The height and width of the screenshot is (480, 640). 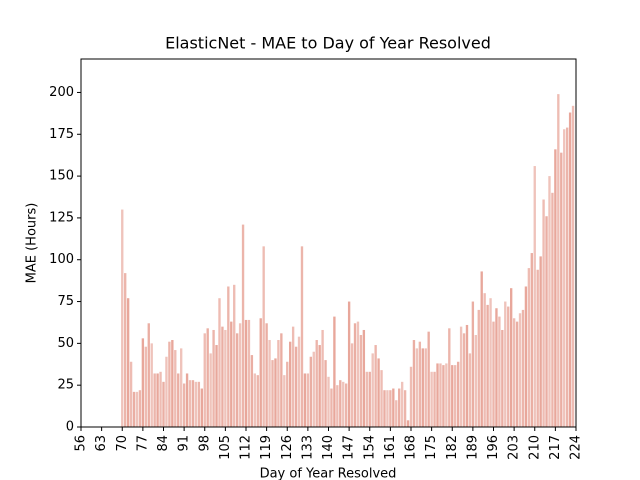 I want to click on y-tick-label: 200, so click(x=61, y=92).